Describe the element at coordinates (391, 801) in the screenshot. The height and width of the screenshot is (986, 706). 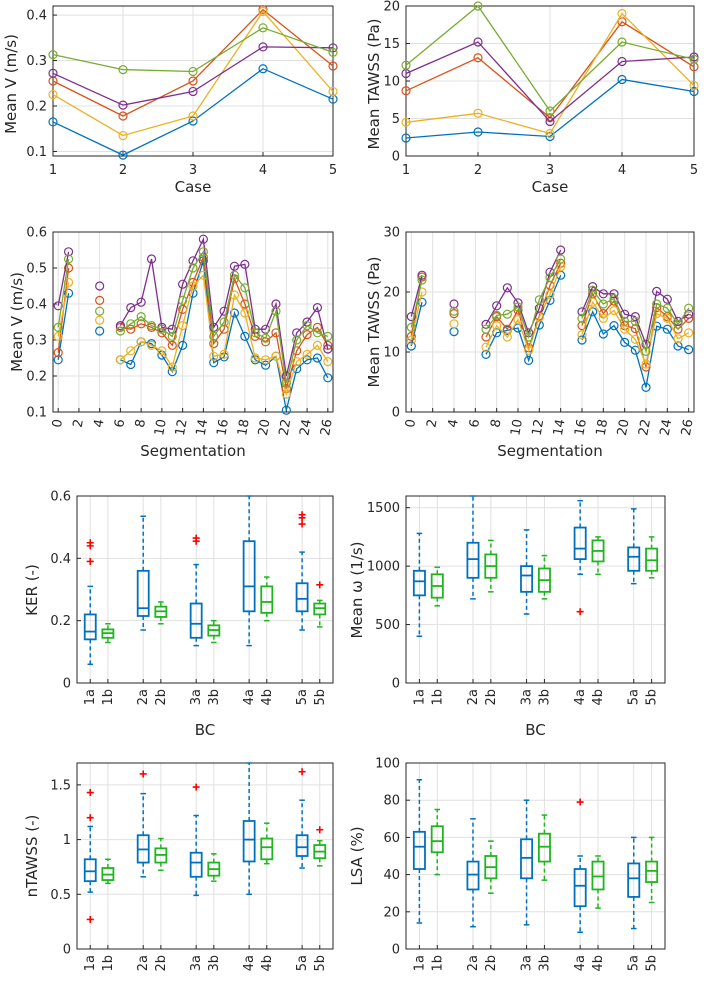
I see `ytick-label: 80` at that location.